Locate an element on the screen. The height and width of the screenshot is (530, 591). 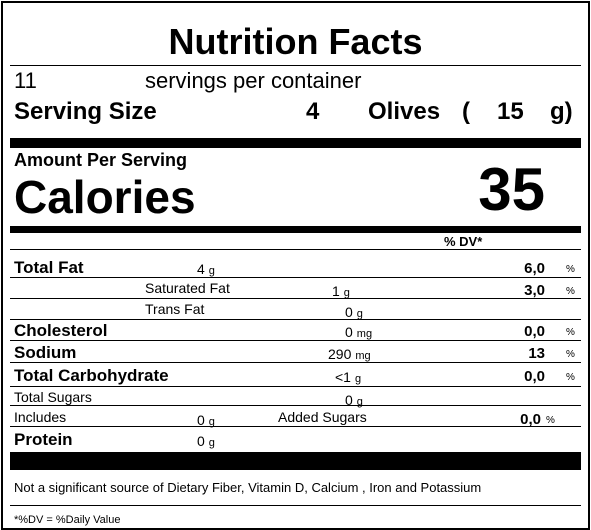
title: Nutrition Facts is located at coordinates (295, 41).